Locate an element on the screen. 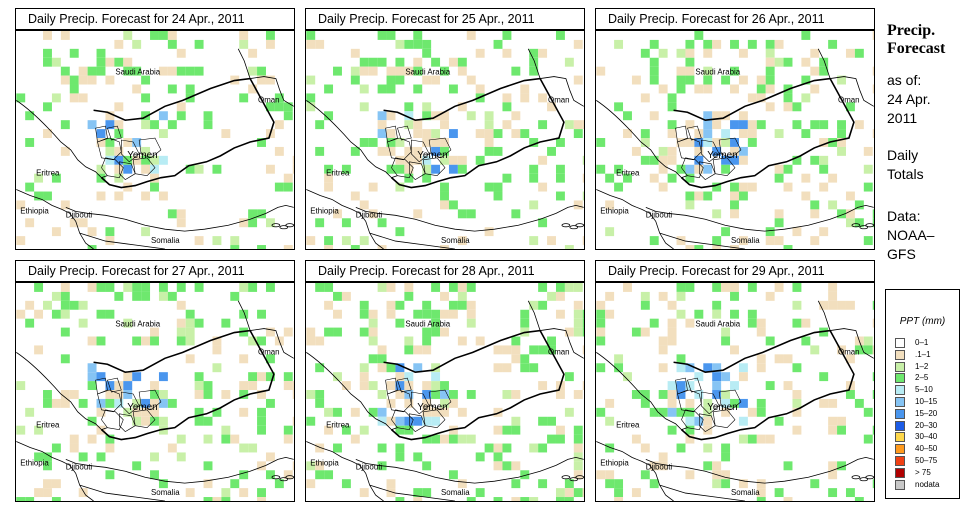 Image resolution: width=971 pixels, height=521 pixels. panel-title: Daily Precip. Forecast for 29 Apr., 2011 is located at coordinates (735, 271).